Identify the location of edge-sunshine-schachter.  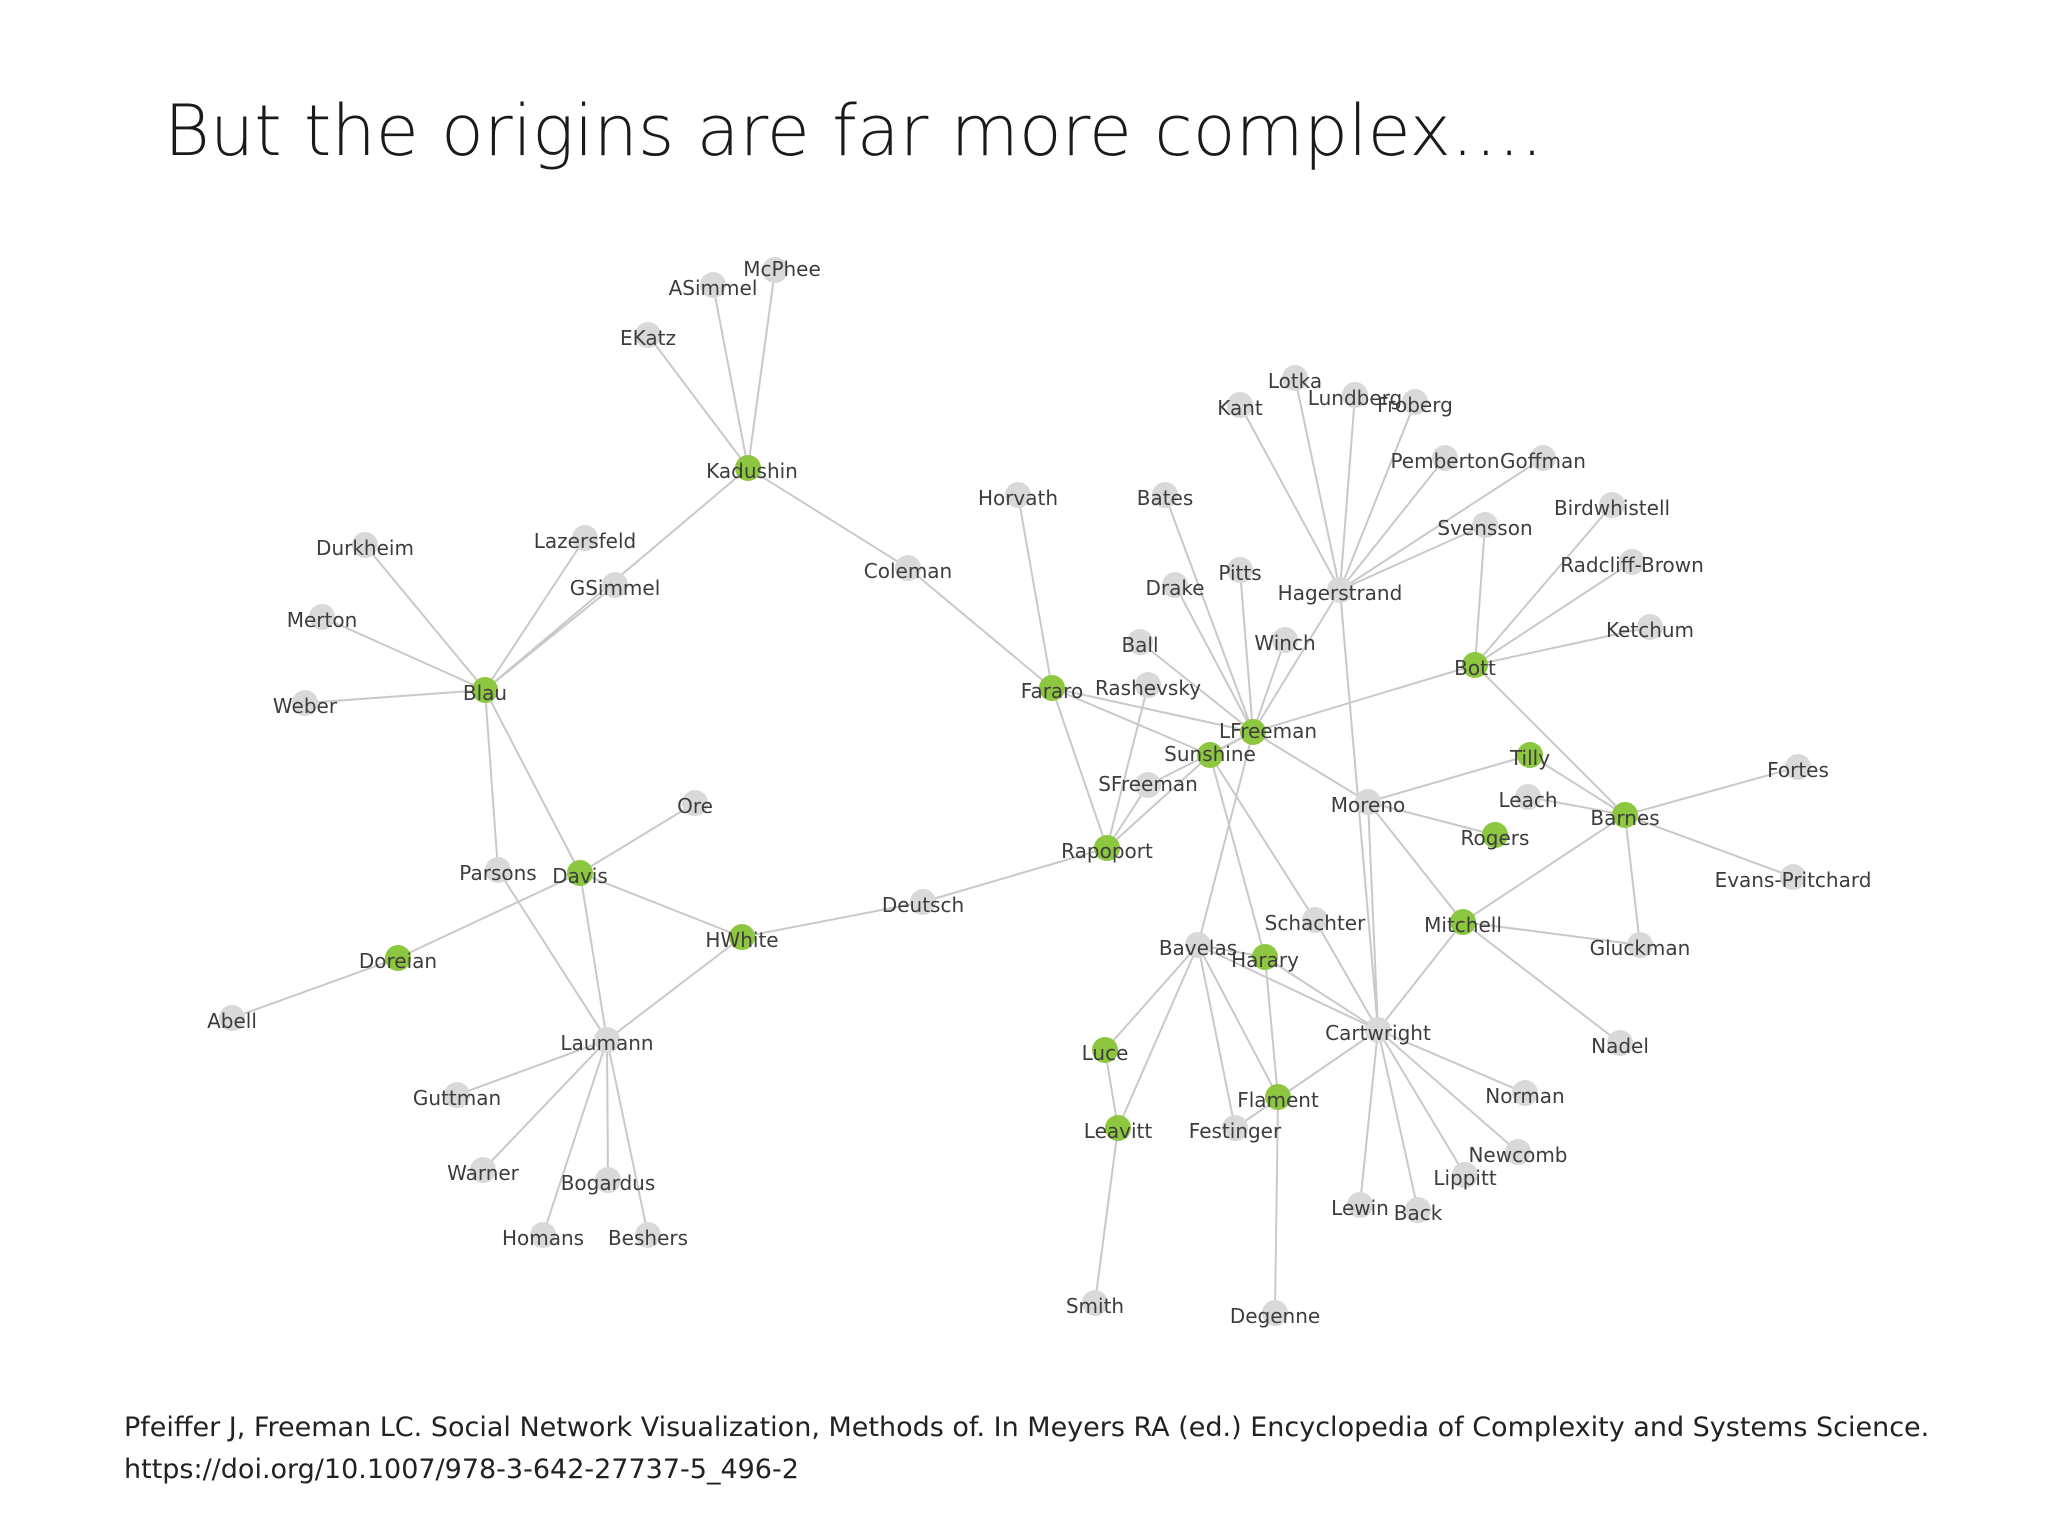
(1262, 837).